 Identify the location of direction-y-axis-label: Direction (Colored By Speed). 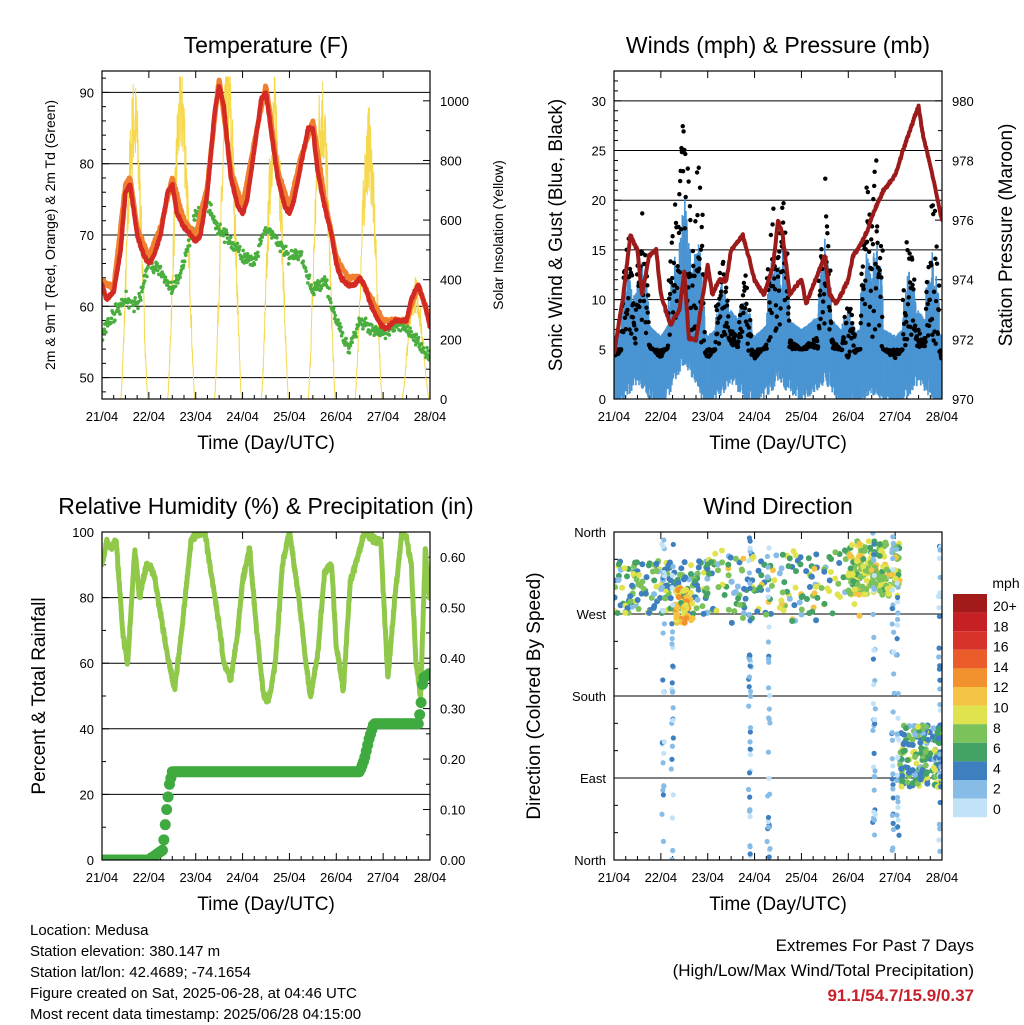
(534, 695).